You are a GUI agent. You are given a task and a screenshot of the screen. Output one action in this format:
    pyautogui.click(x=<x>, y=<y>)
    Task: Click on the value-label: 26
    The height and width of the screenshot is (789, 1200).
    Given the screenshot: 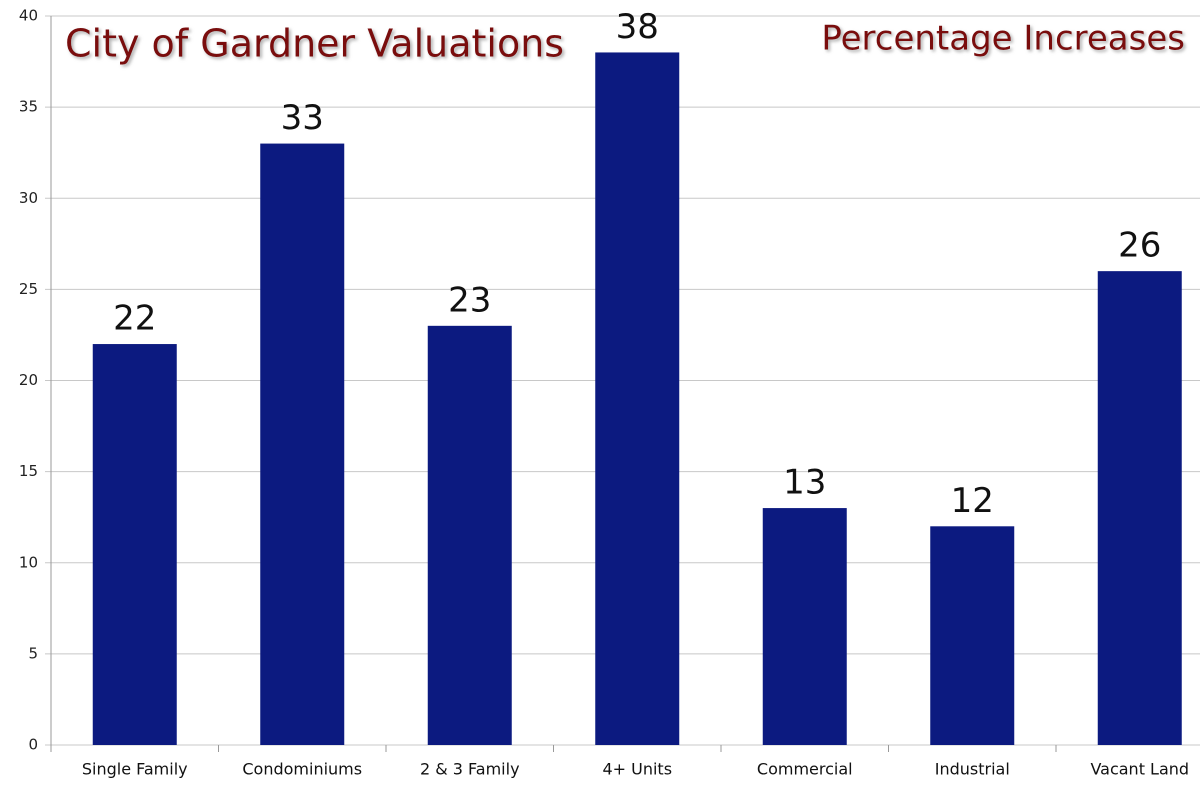 What is the action you would take?
    pyautogui.click(x=1139, y=246)
    